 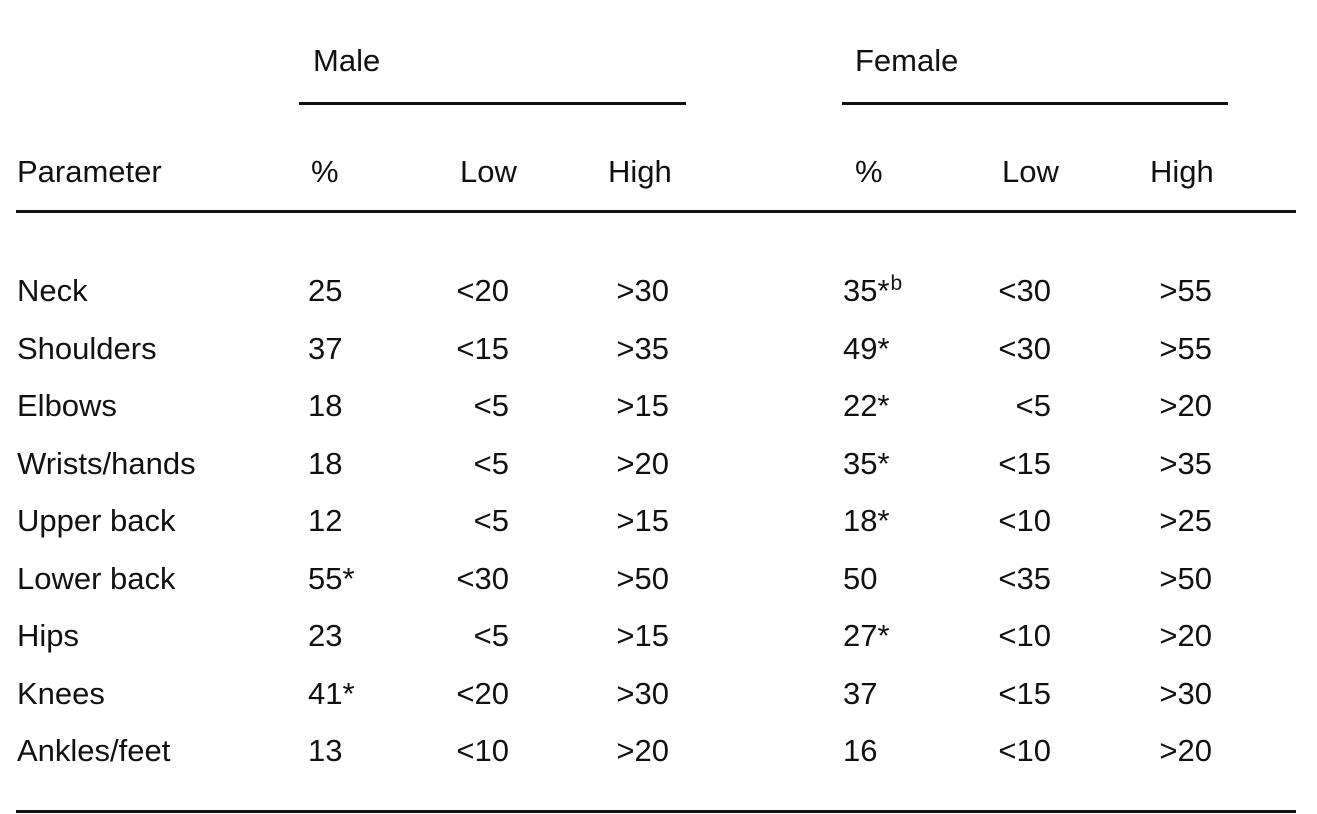 I want to click on cell-parameter: Hips, so click(x=48, y=636).